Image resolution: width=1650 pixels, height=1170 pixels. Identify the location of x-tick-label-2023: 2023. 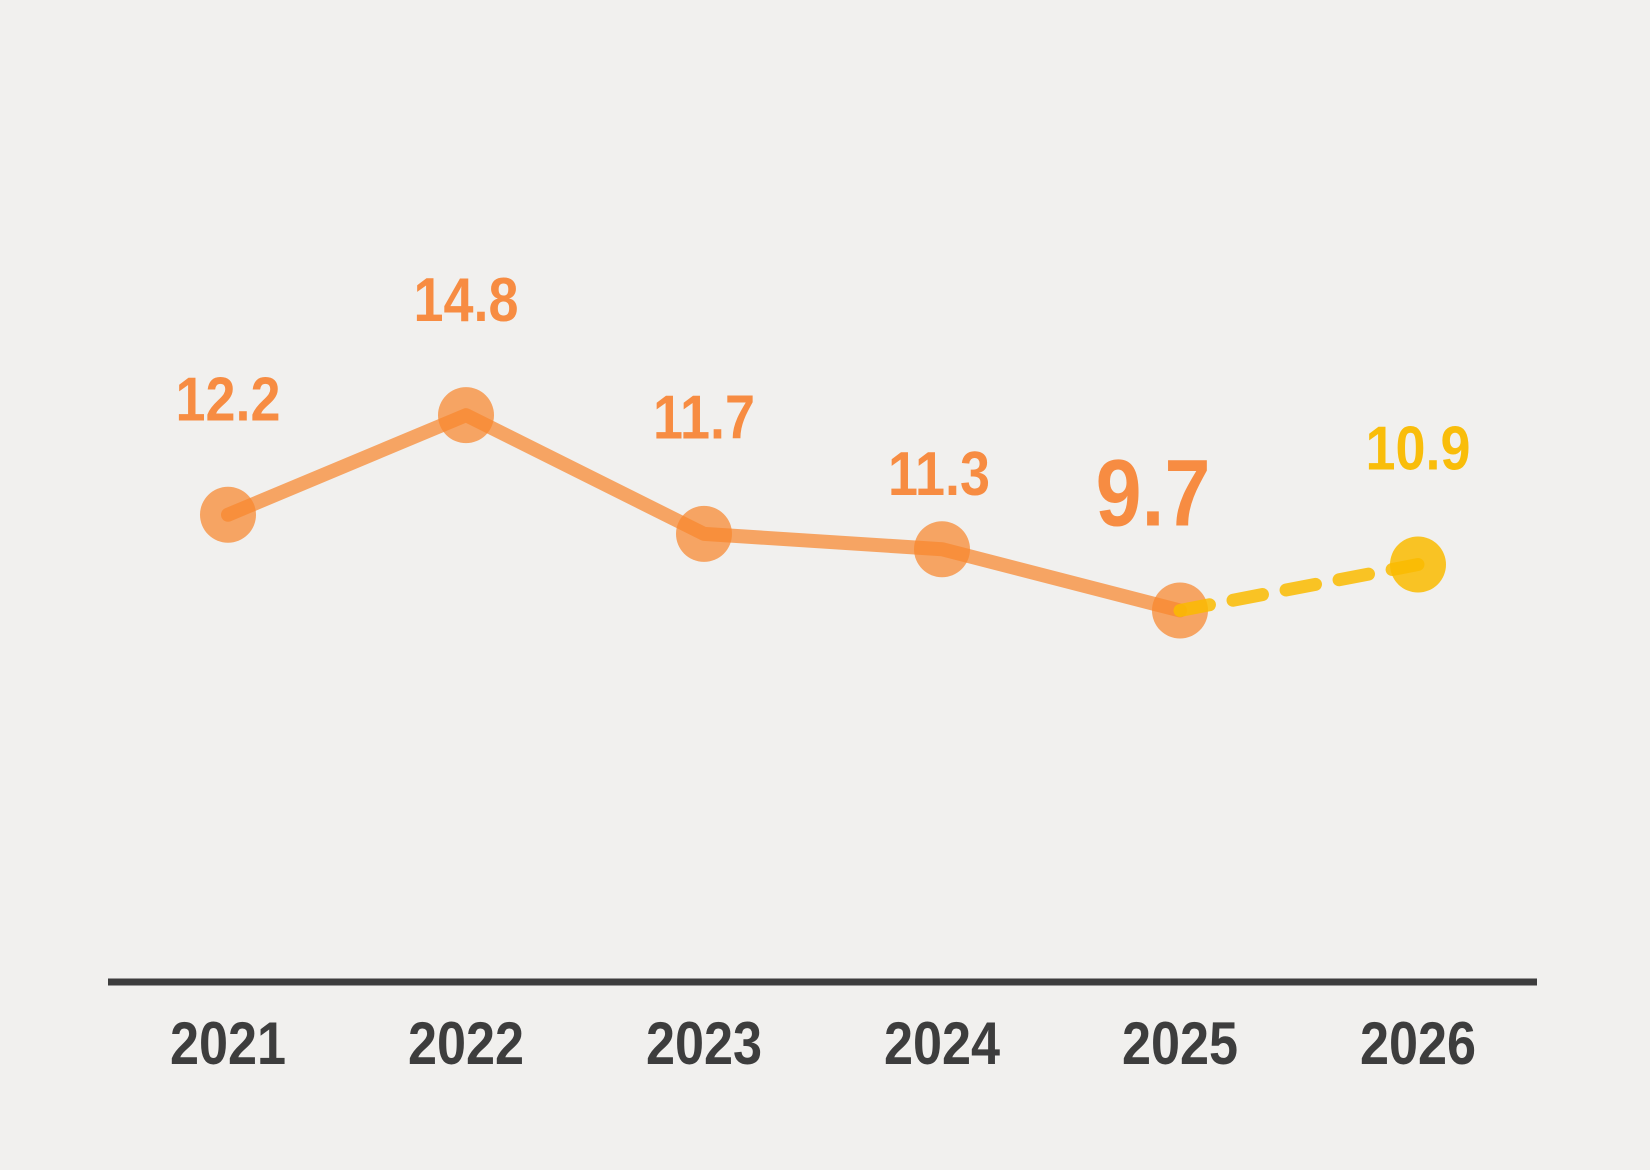
(704, 1042).